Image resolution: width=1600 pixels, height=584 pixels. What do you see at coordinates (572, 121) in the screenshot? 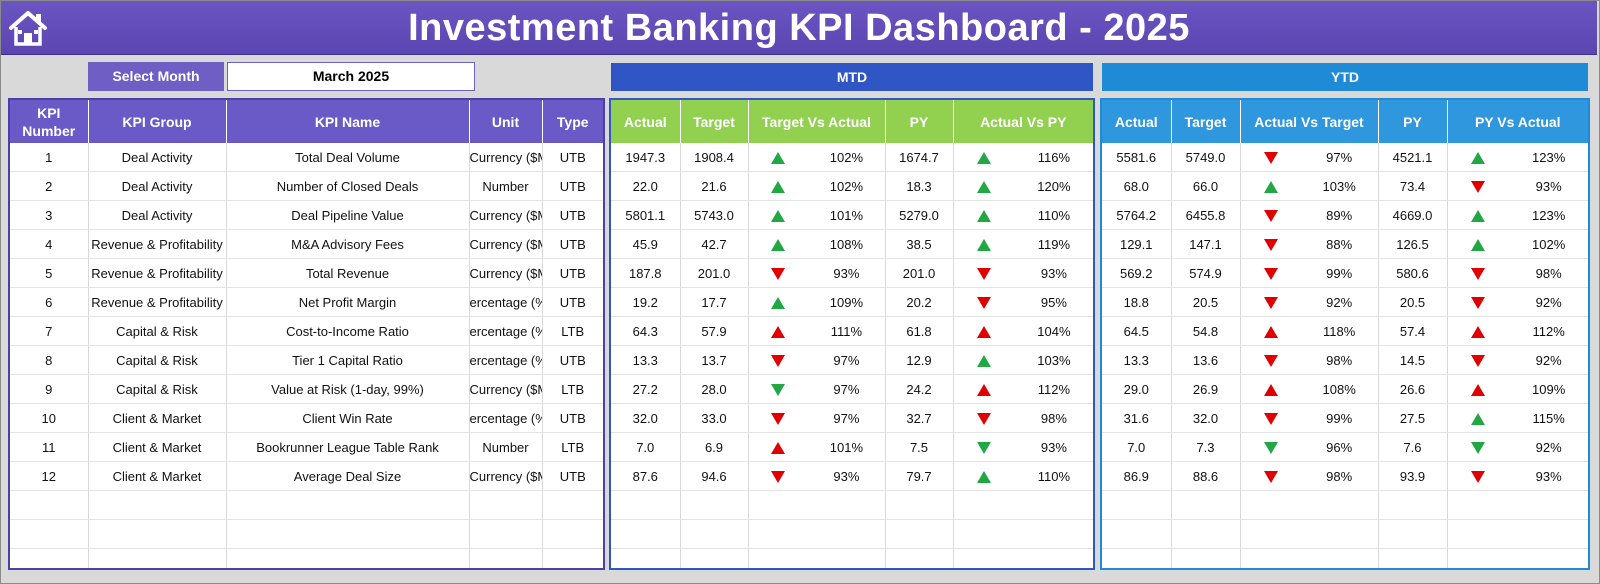
I see `col-type: Type` at bounding box center [572, 121].